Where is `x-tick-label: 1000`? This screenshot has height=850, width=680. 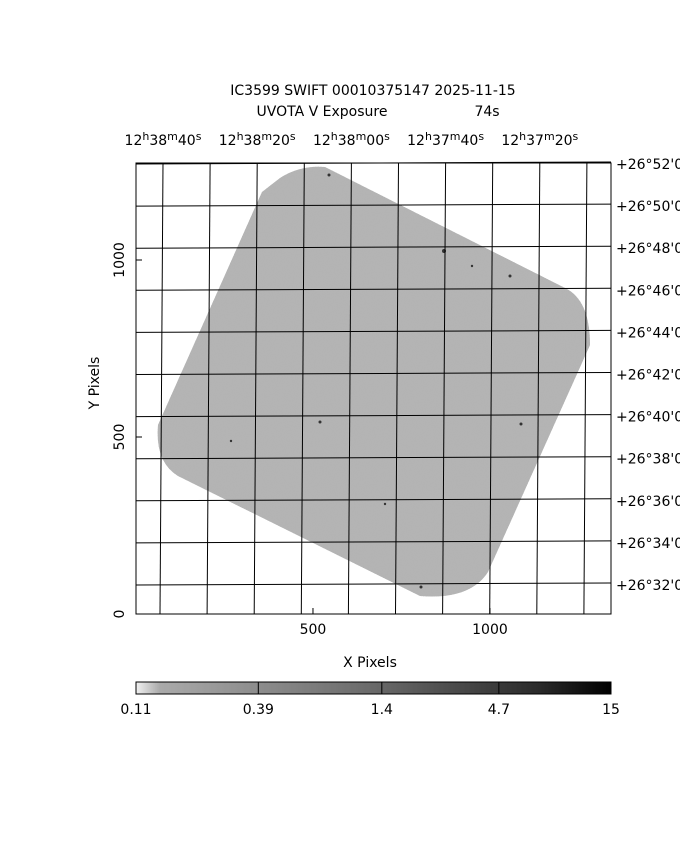 x-tick-label: 1000 is located at coordinates (490, 630).